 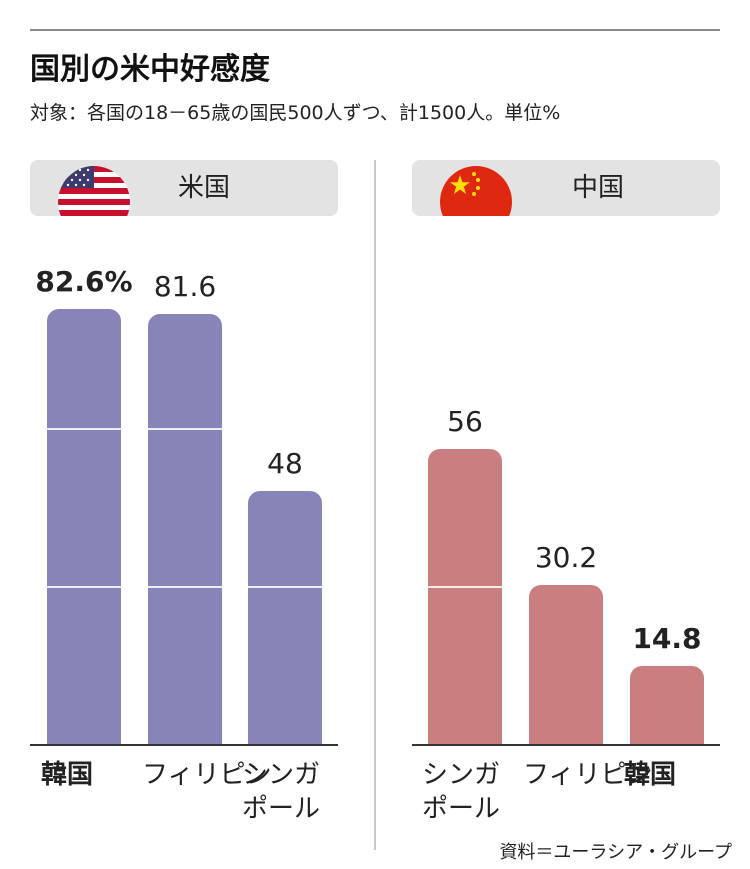 I want to click on us-value-label: 81.6, so click(x=185, y=286).